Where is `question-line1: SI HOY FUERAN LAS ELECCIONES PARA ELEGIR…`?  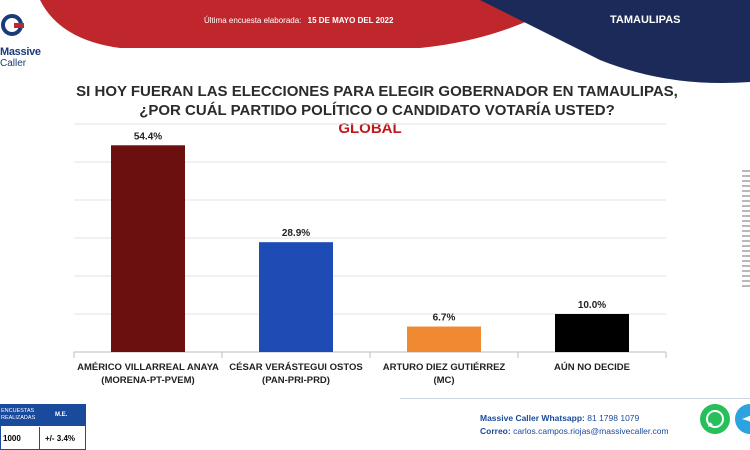
question-line1: SI HOY FUERAN LAS ELECCIONES PARA ELEGIR… is located at coordinates (377, 91).